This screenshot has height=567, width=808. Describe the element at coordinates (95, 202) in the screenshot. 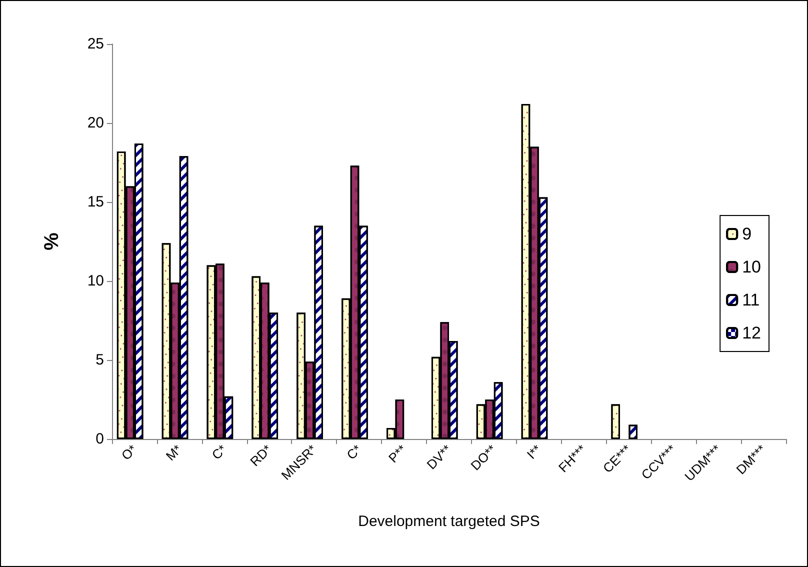

I see `y-tick-label: 15` at that location.